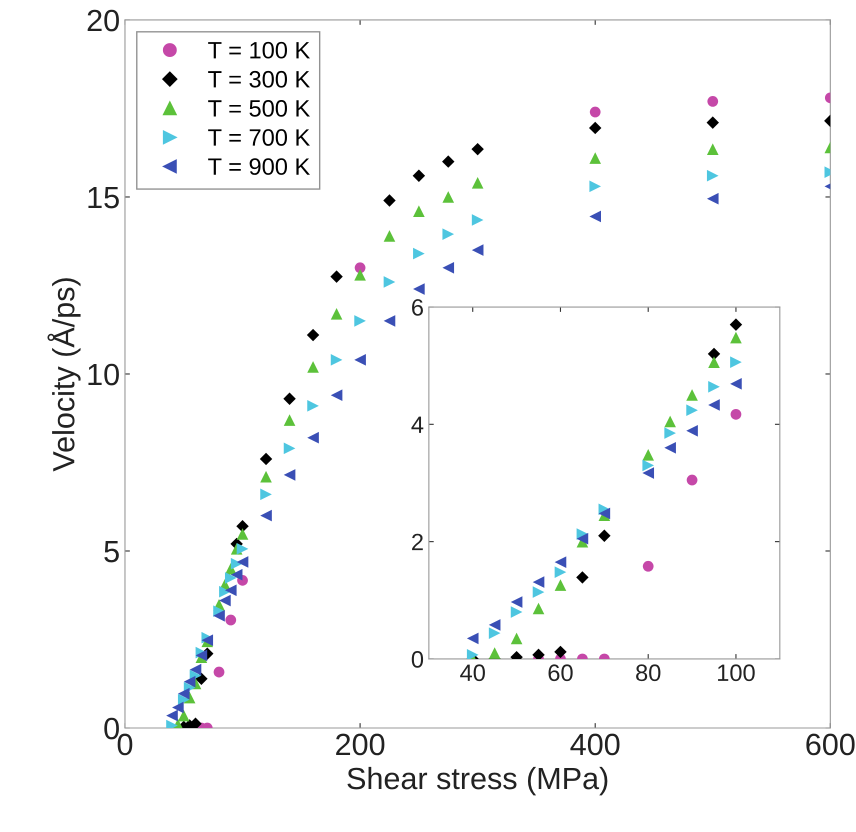 The height and width of the screenshot is (832, 856). Describe the element at coordinates (111, 551) in the screenshot. I see `y-tick-label: 5` at that location.